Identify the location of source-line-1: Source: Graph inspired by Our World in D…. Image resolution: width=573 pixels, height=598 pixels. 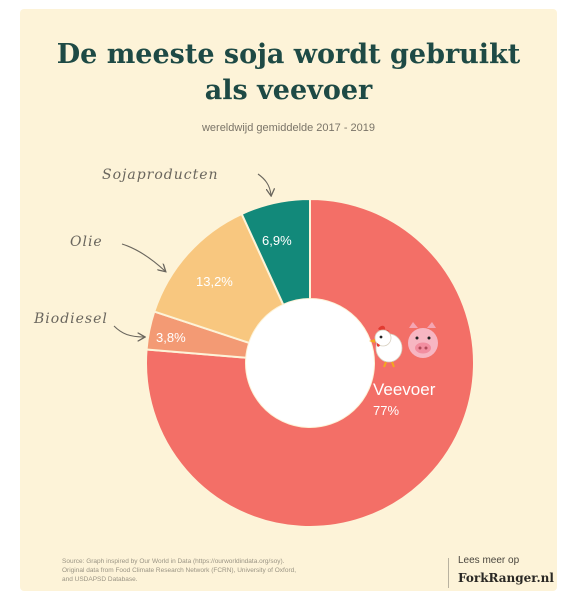
(173, 561).